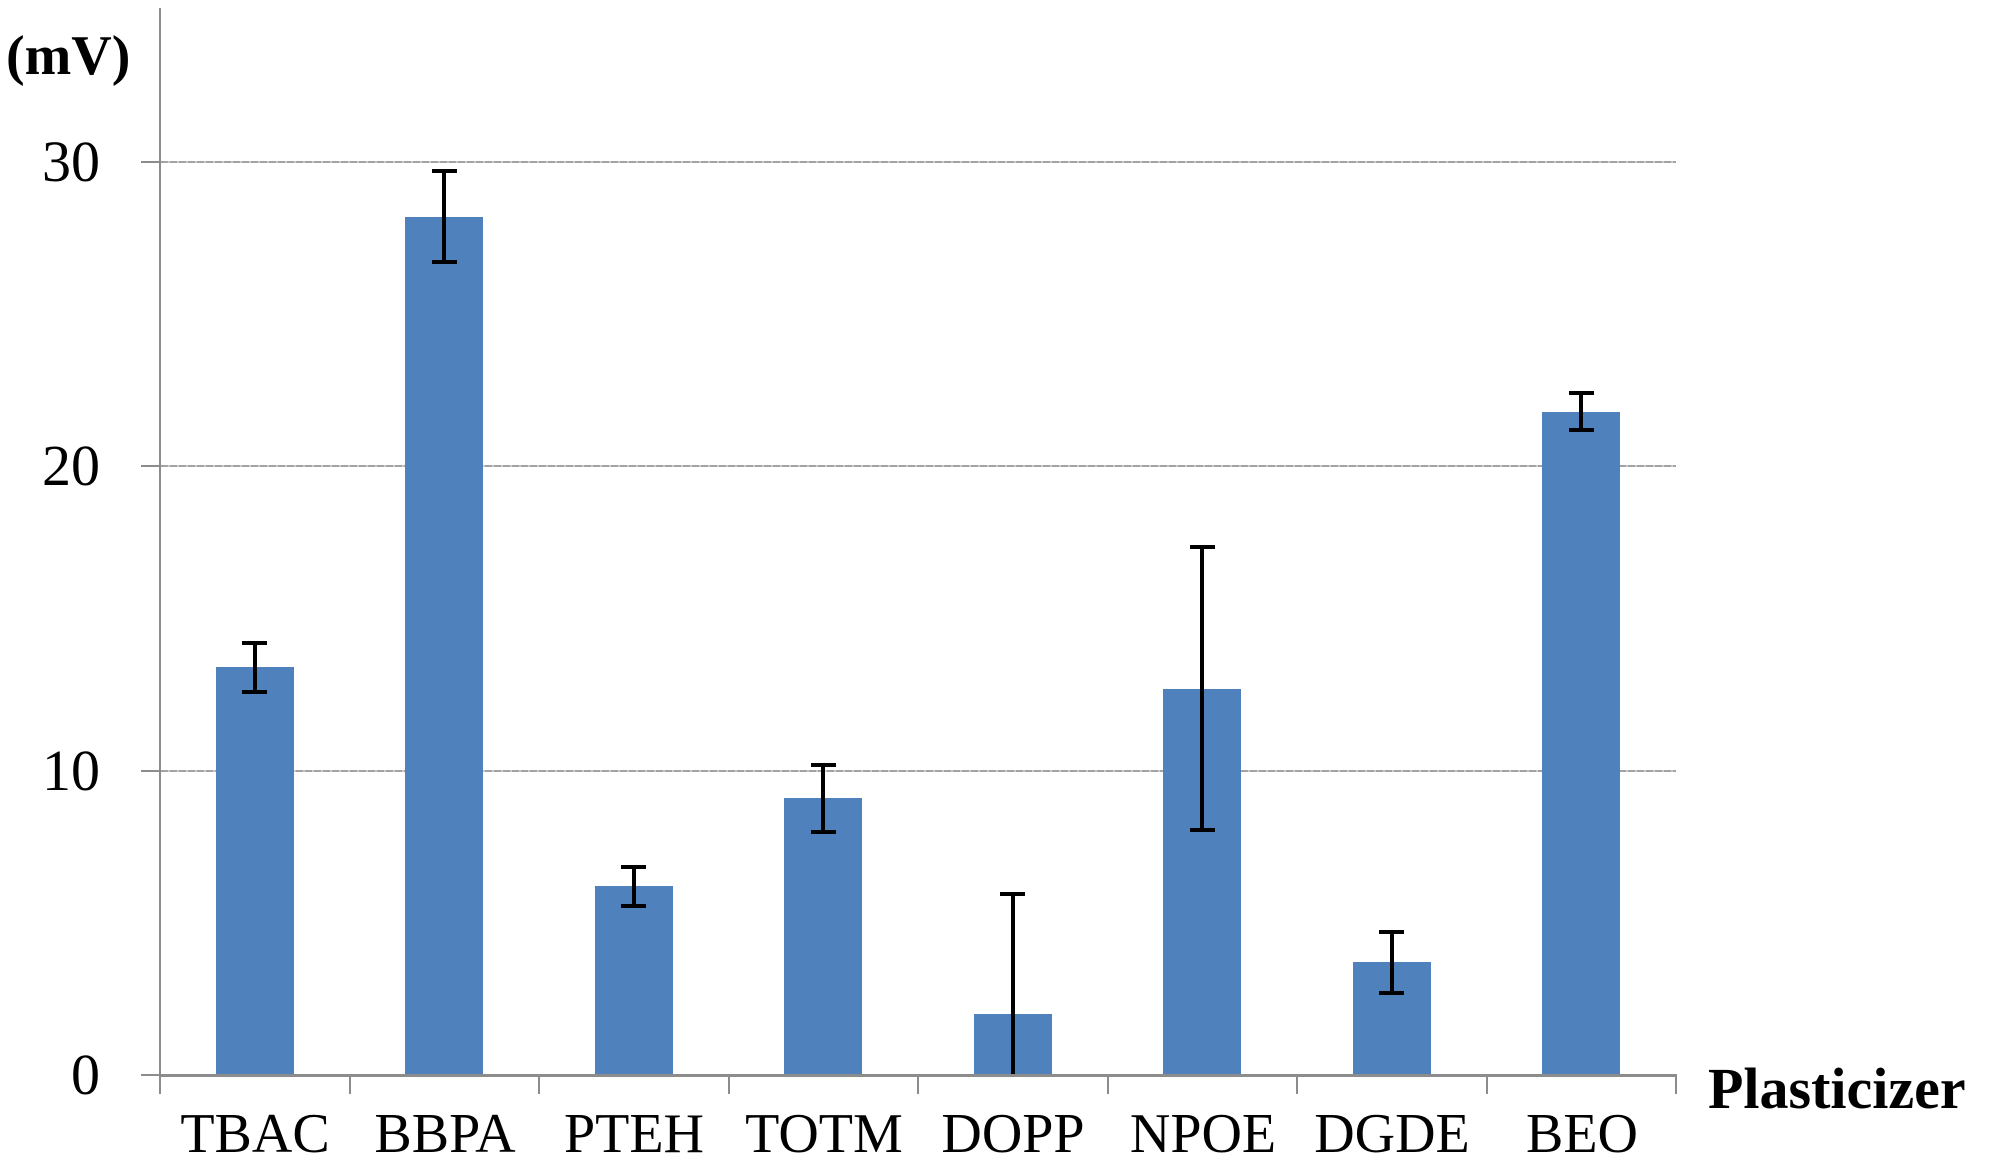 Image resolution: width=1990 pixels, height=1169 pixels. Describe the element at coordinates (255, 1134) in the screenshot. I see `x-tick-label-tbac: TBAC` at that location.